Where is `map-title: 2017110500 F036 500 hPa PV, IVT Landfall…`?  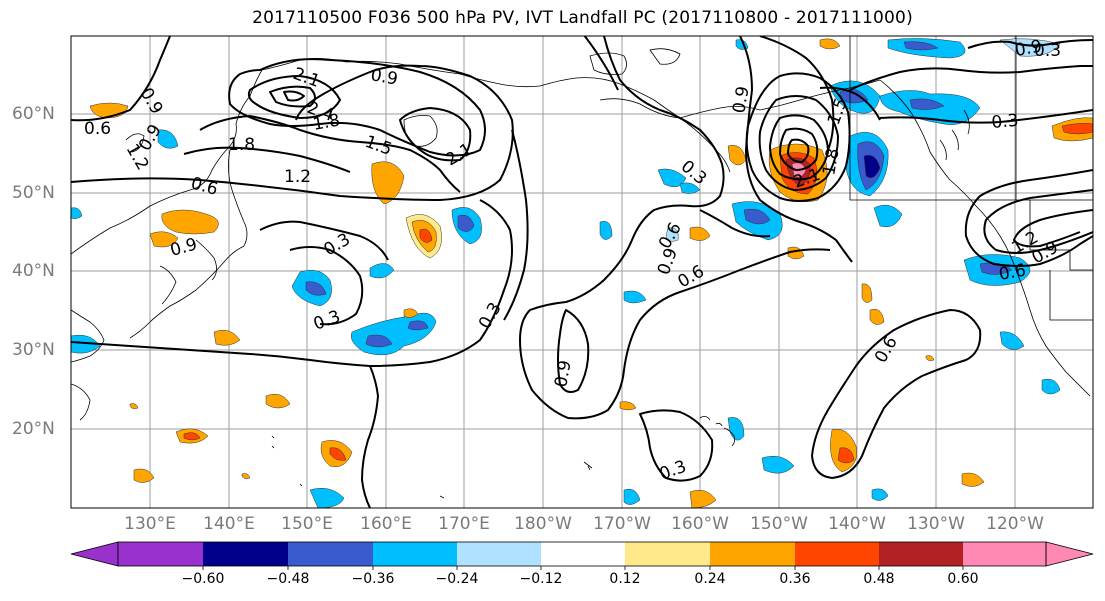
map-title: 2017110500 F036 500 hPa PV, IVT Landfall… is located at coordinates (582, 18).